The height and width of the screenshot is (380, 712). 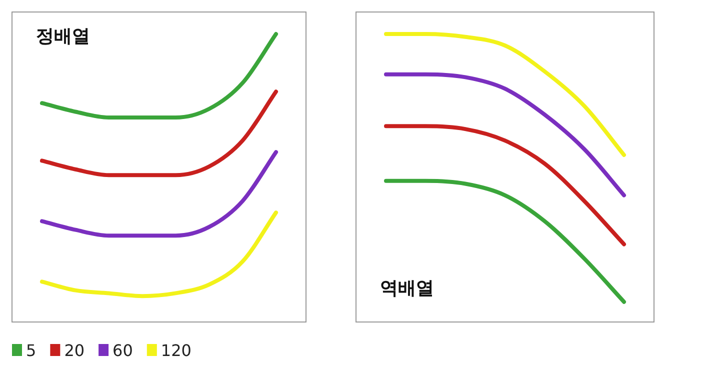 What do you see at coordinates (31, 350) in the screenshot?
I see `legend-label: 5` at bounding box center [31, 350].